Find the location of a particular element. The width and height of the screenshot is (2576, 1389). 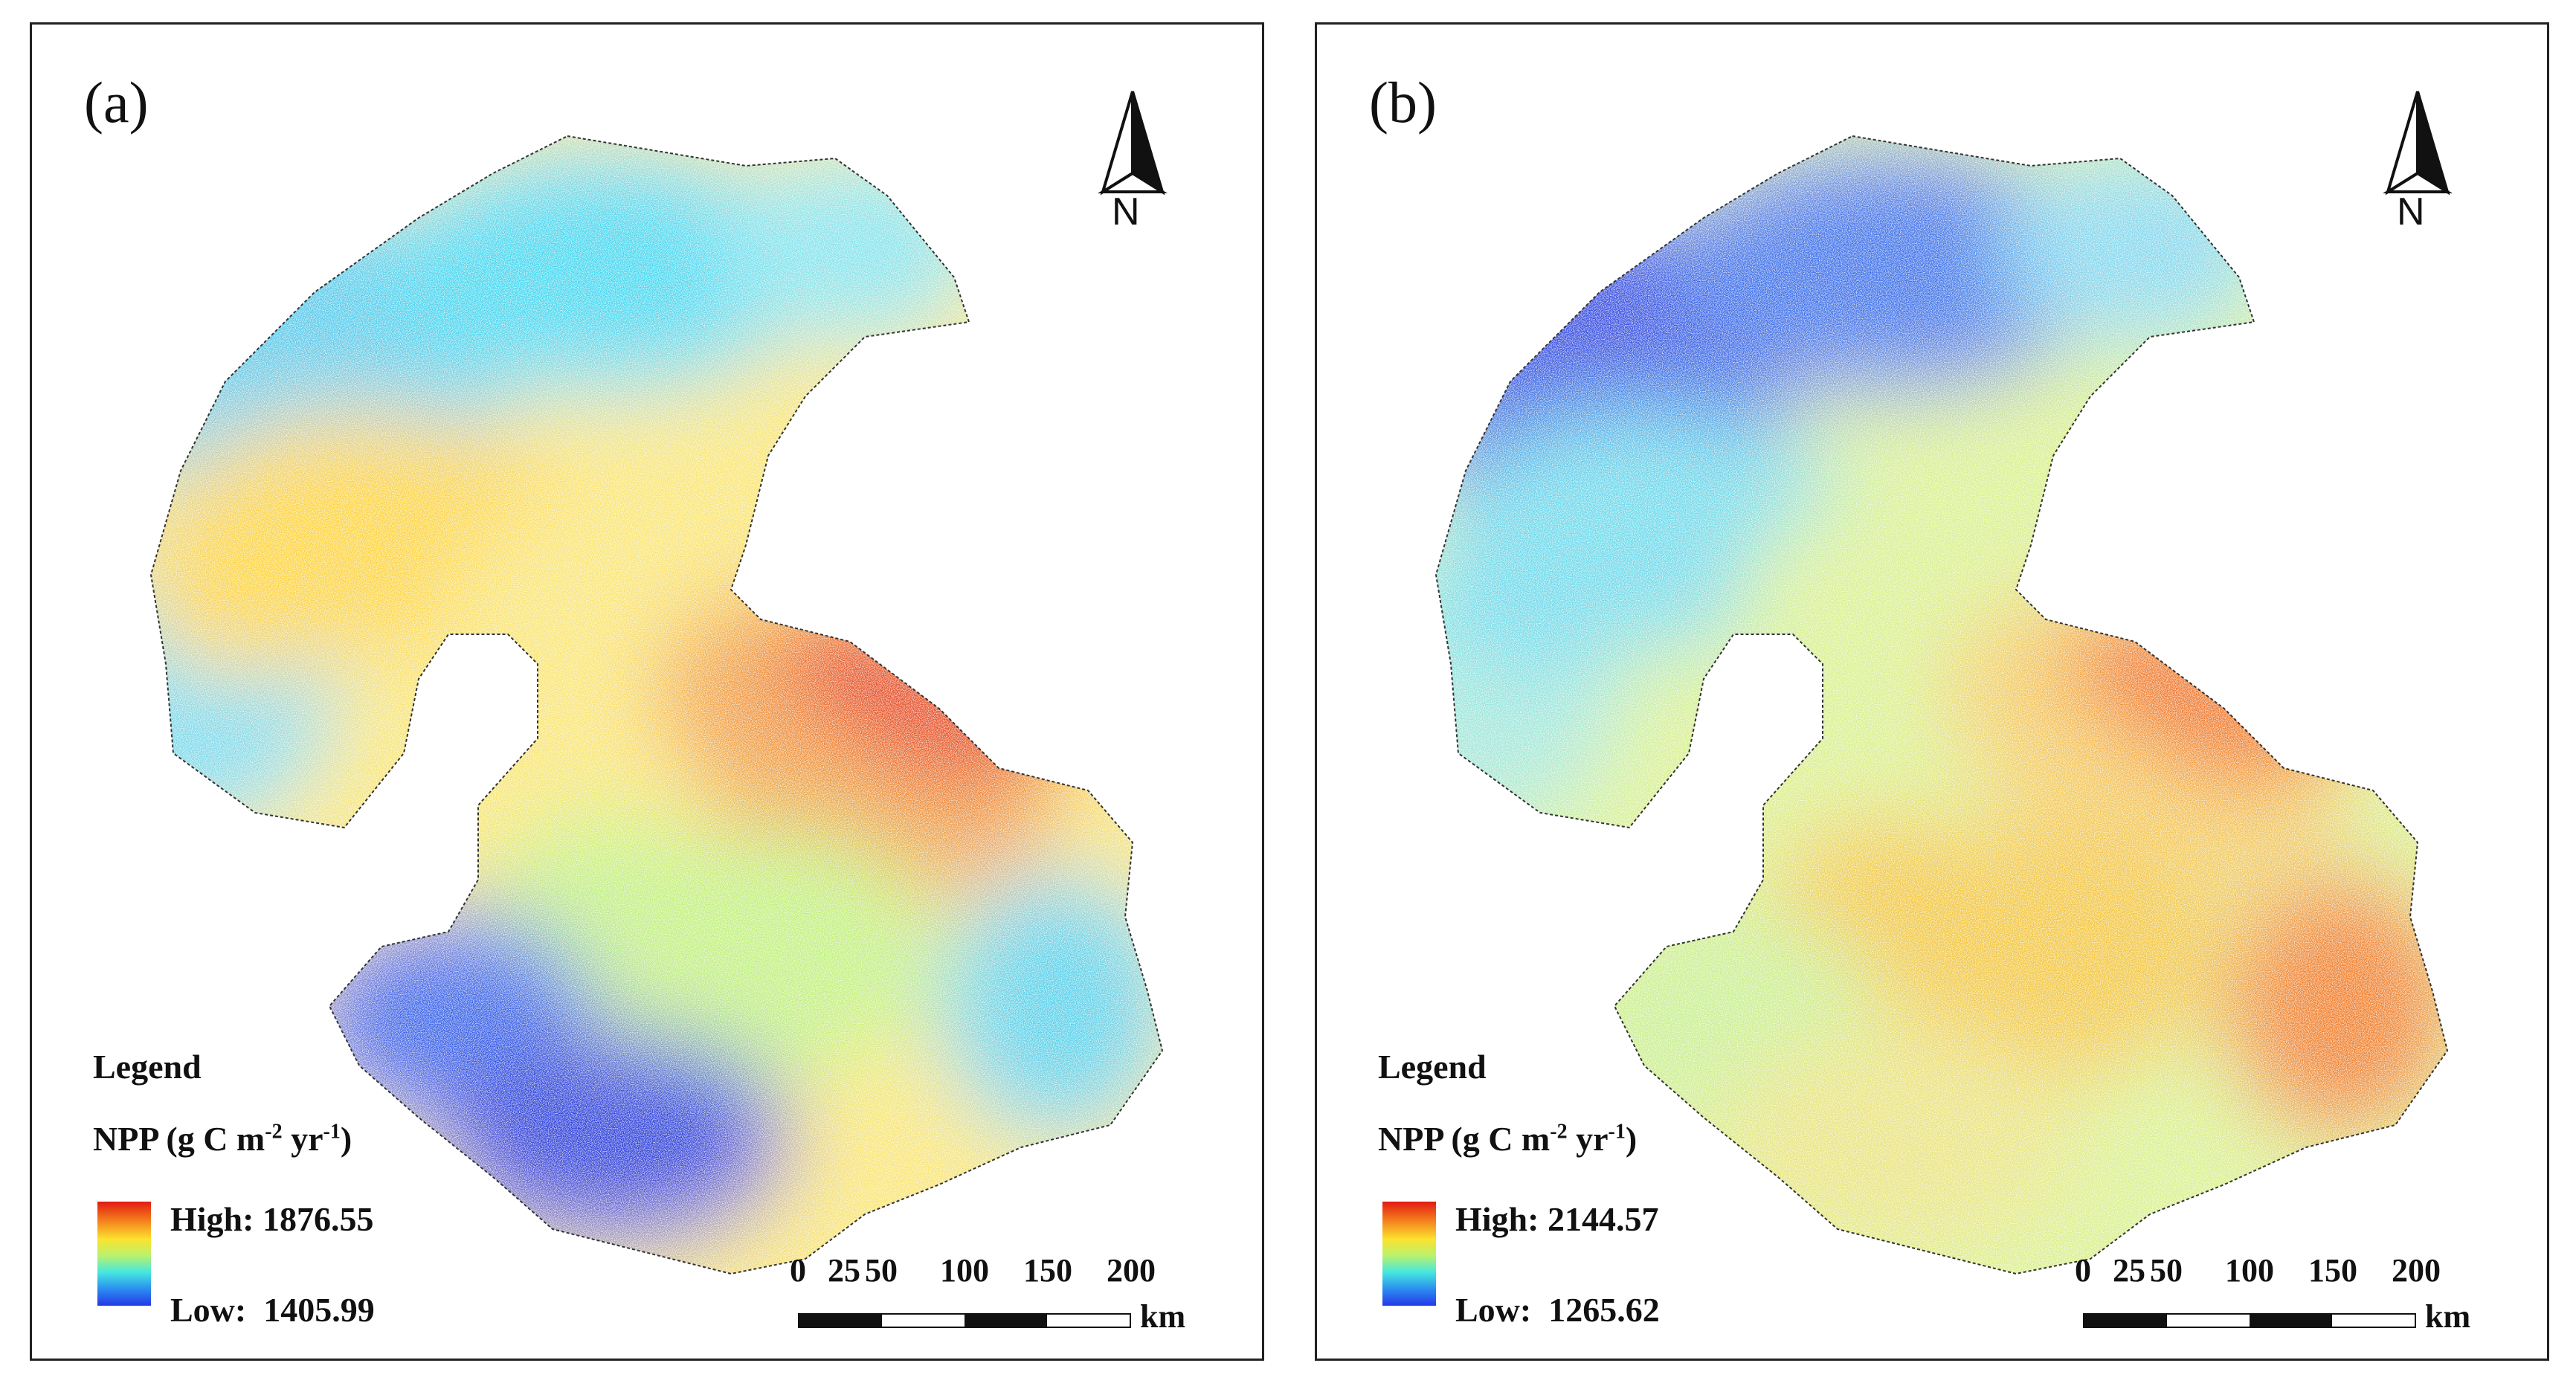

panel-label: (a) is located at coordinates (116, 102).